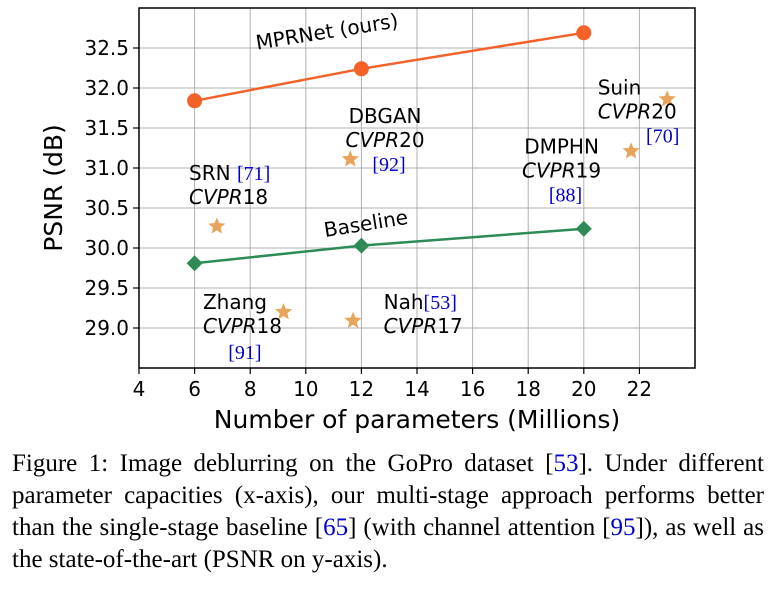  I want to click on y-tick-label: 32.5, so click(106, 48).